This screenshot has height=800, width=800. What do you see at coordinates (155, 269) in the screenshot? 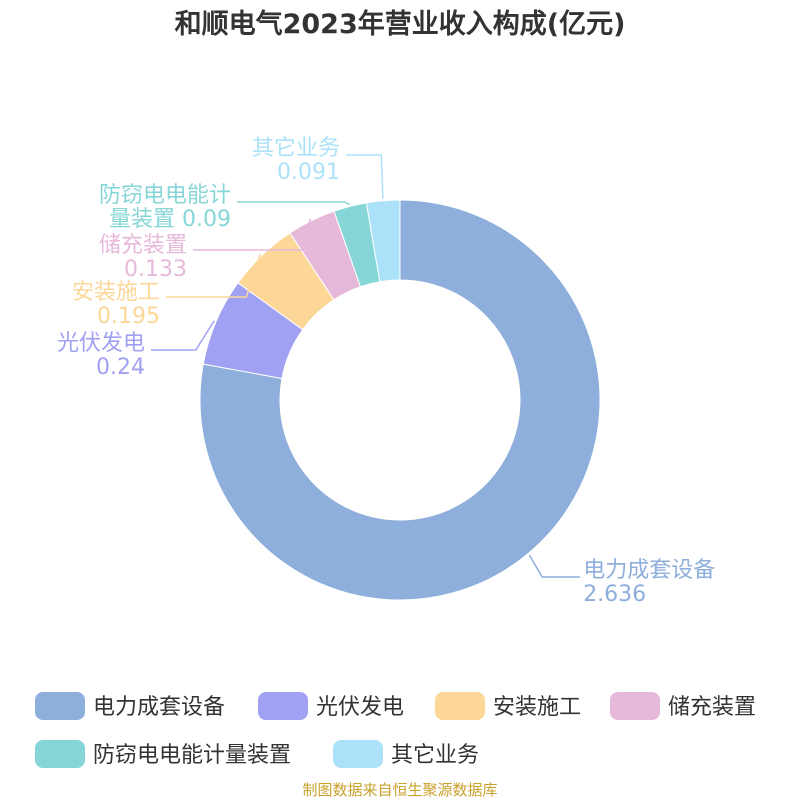
I see `slice-label-value: 0.133` at bounding box center [155, 269].